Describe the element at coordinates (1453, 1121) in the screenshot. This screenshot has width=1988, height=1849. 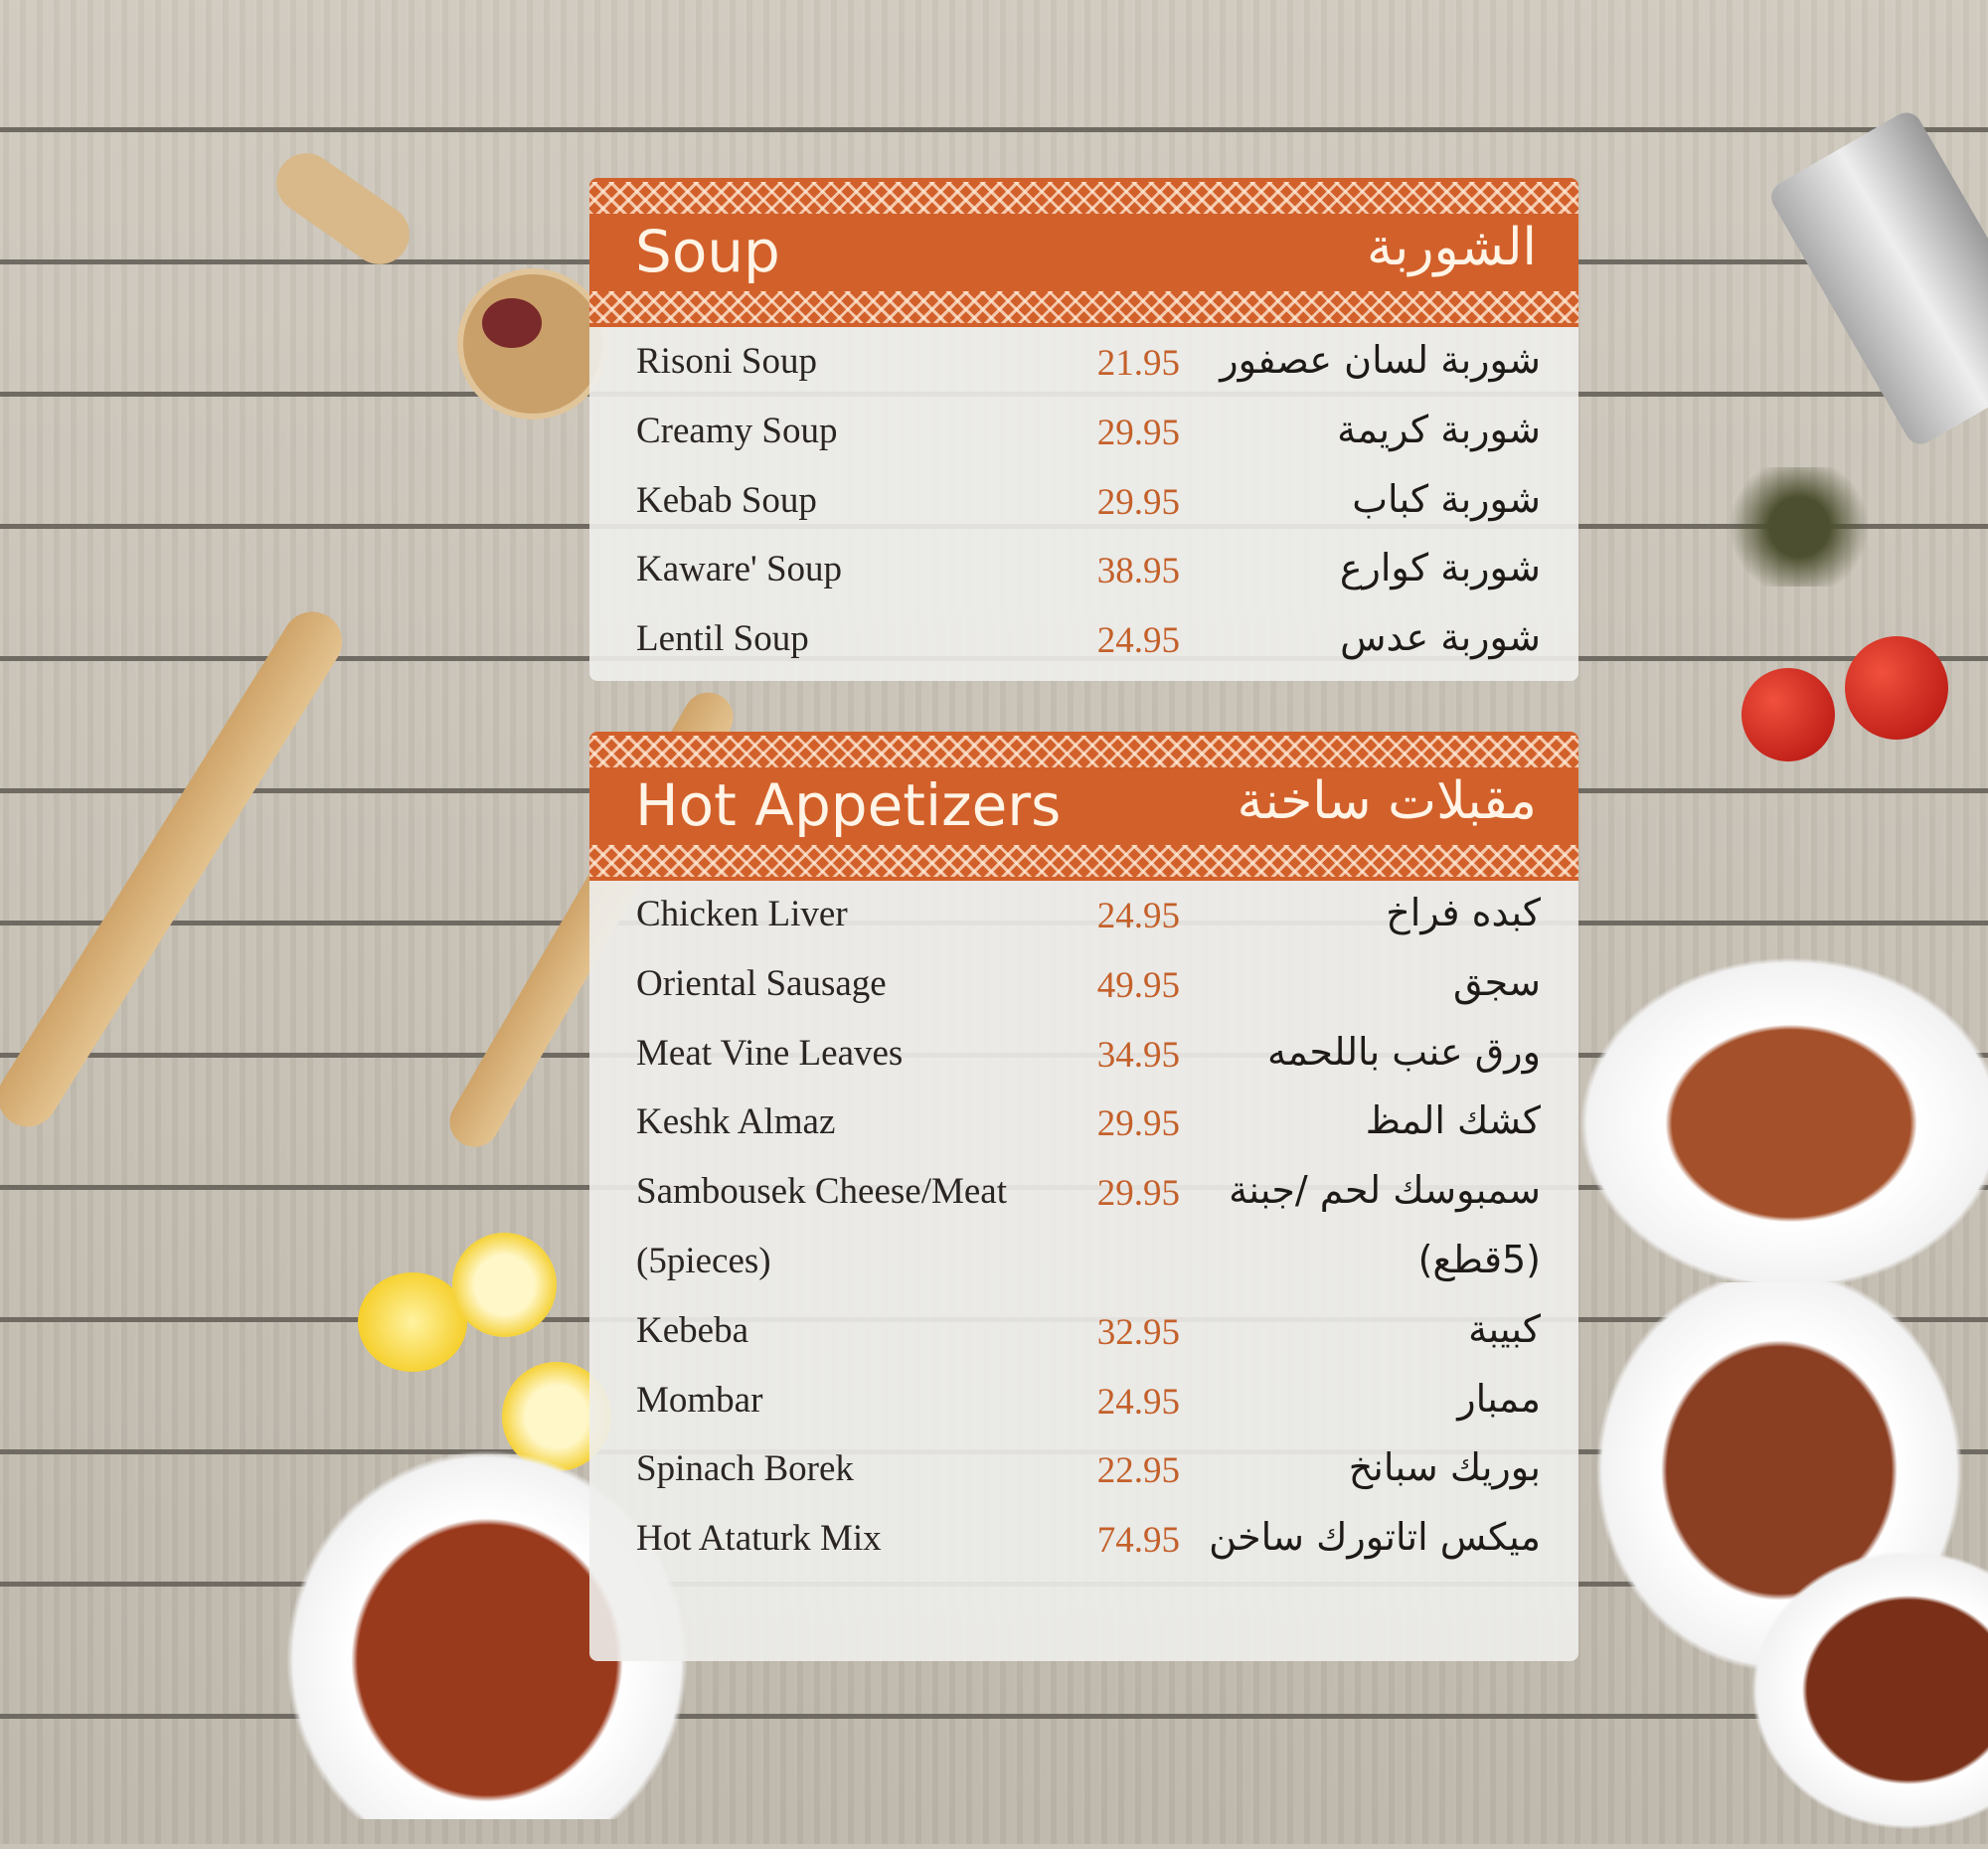
I see `item-name-ar: كشك المظ` at that location.